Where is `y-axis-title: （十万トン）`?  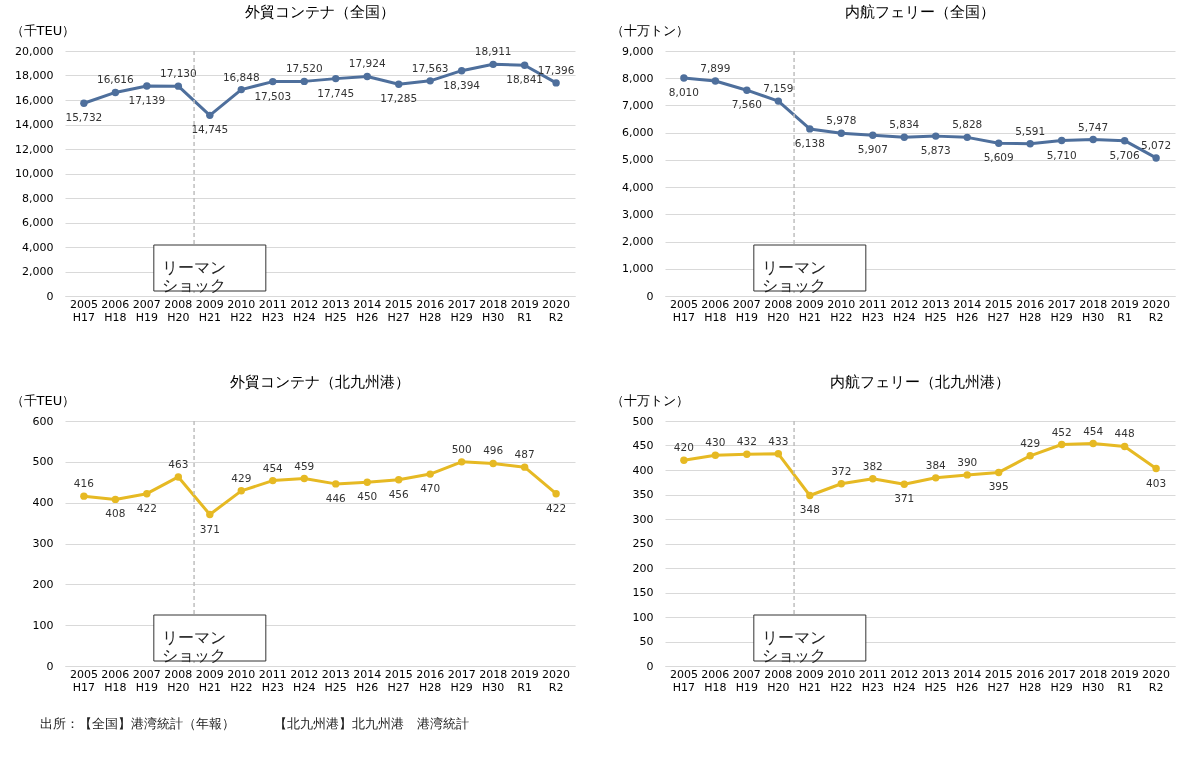 y-axis-title: （十万トン） is located at coordinates (649, 30).